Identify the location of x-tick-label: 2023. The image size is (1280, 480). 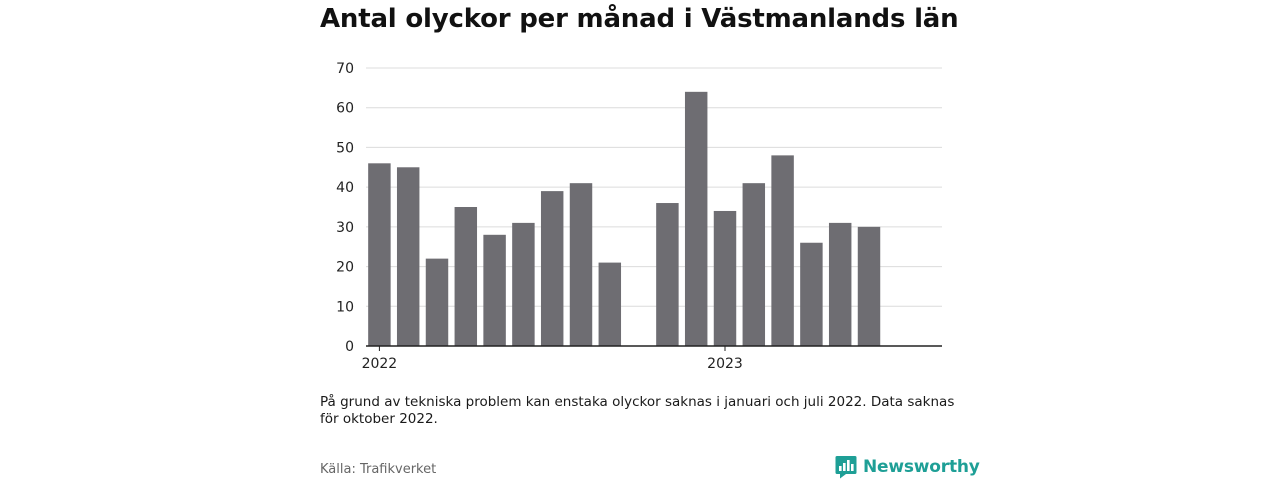
(725, 364).